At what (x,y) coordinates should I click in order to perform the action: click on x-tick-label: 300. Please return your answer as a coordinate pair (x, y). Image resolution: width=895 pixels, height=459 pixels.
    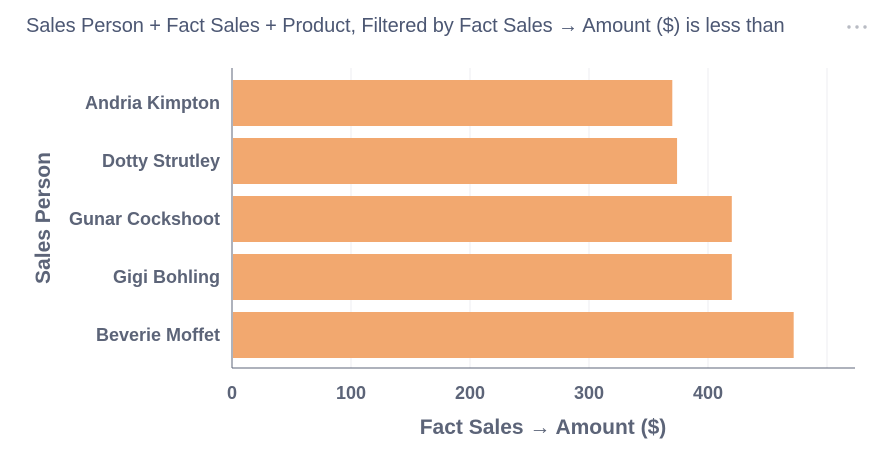
    Looking at the image, I should click on (589, 393).